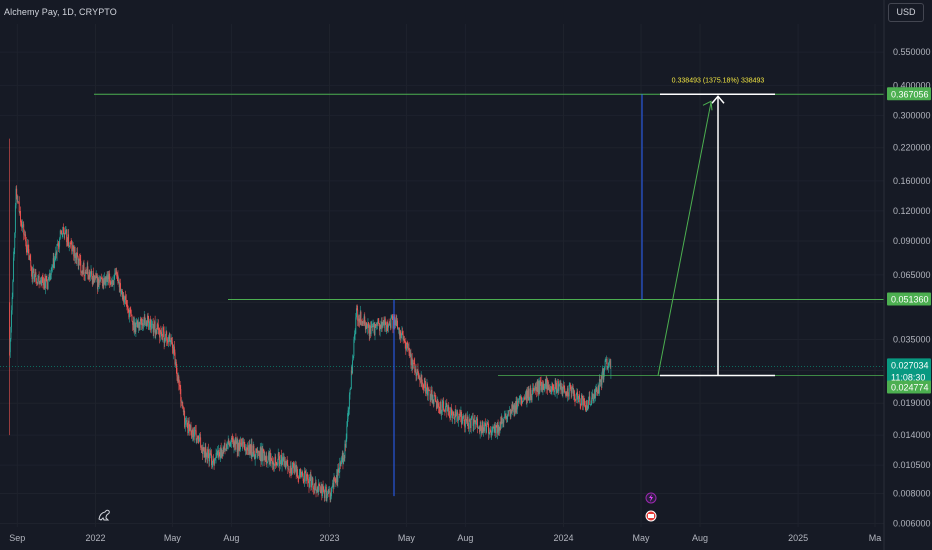 The width and height of the screenshot is (932, 550). Describe the element at coordinates (60, 12) in the screenshot. I see `symbol-title: Alchemy Pay, 1D, CRYPTO` at that location.